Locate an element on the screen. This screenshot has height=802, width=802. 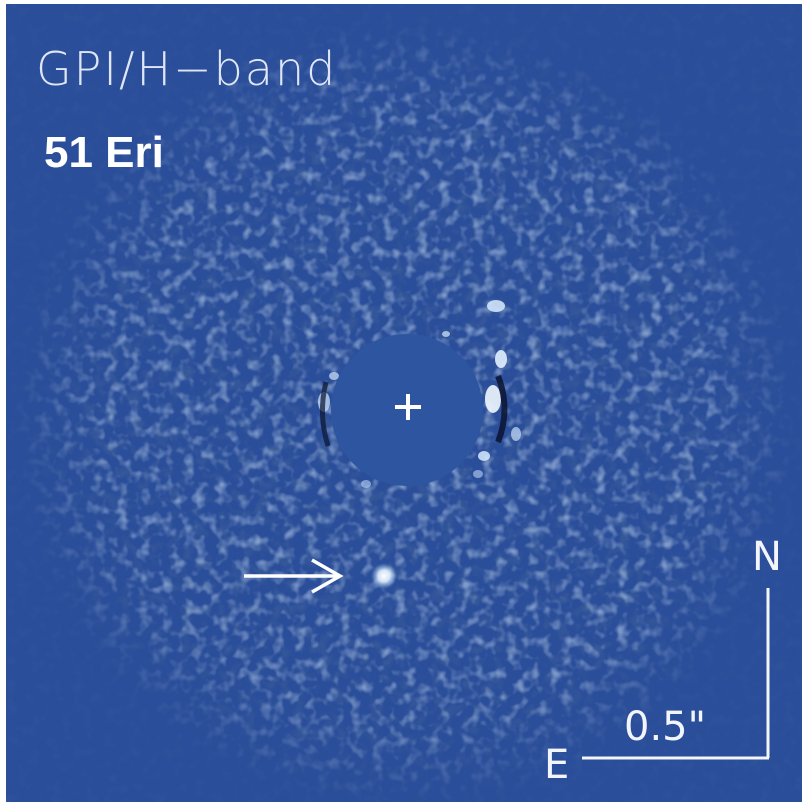
scale-bar-label: 0.5" is located at coordinates (665, 727).